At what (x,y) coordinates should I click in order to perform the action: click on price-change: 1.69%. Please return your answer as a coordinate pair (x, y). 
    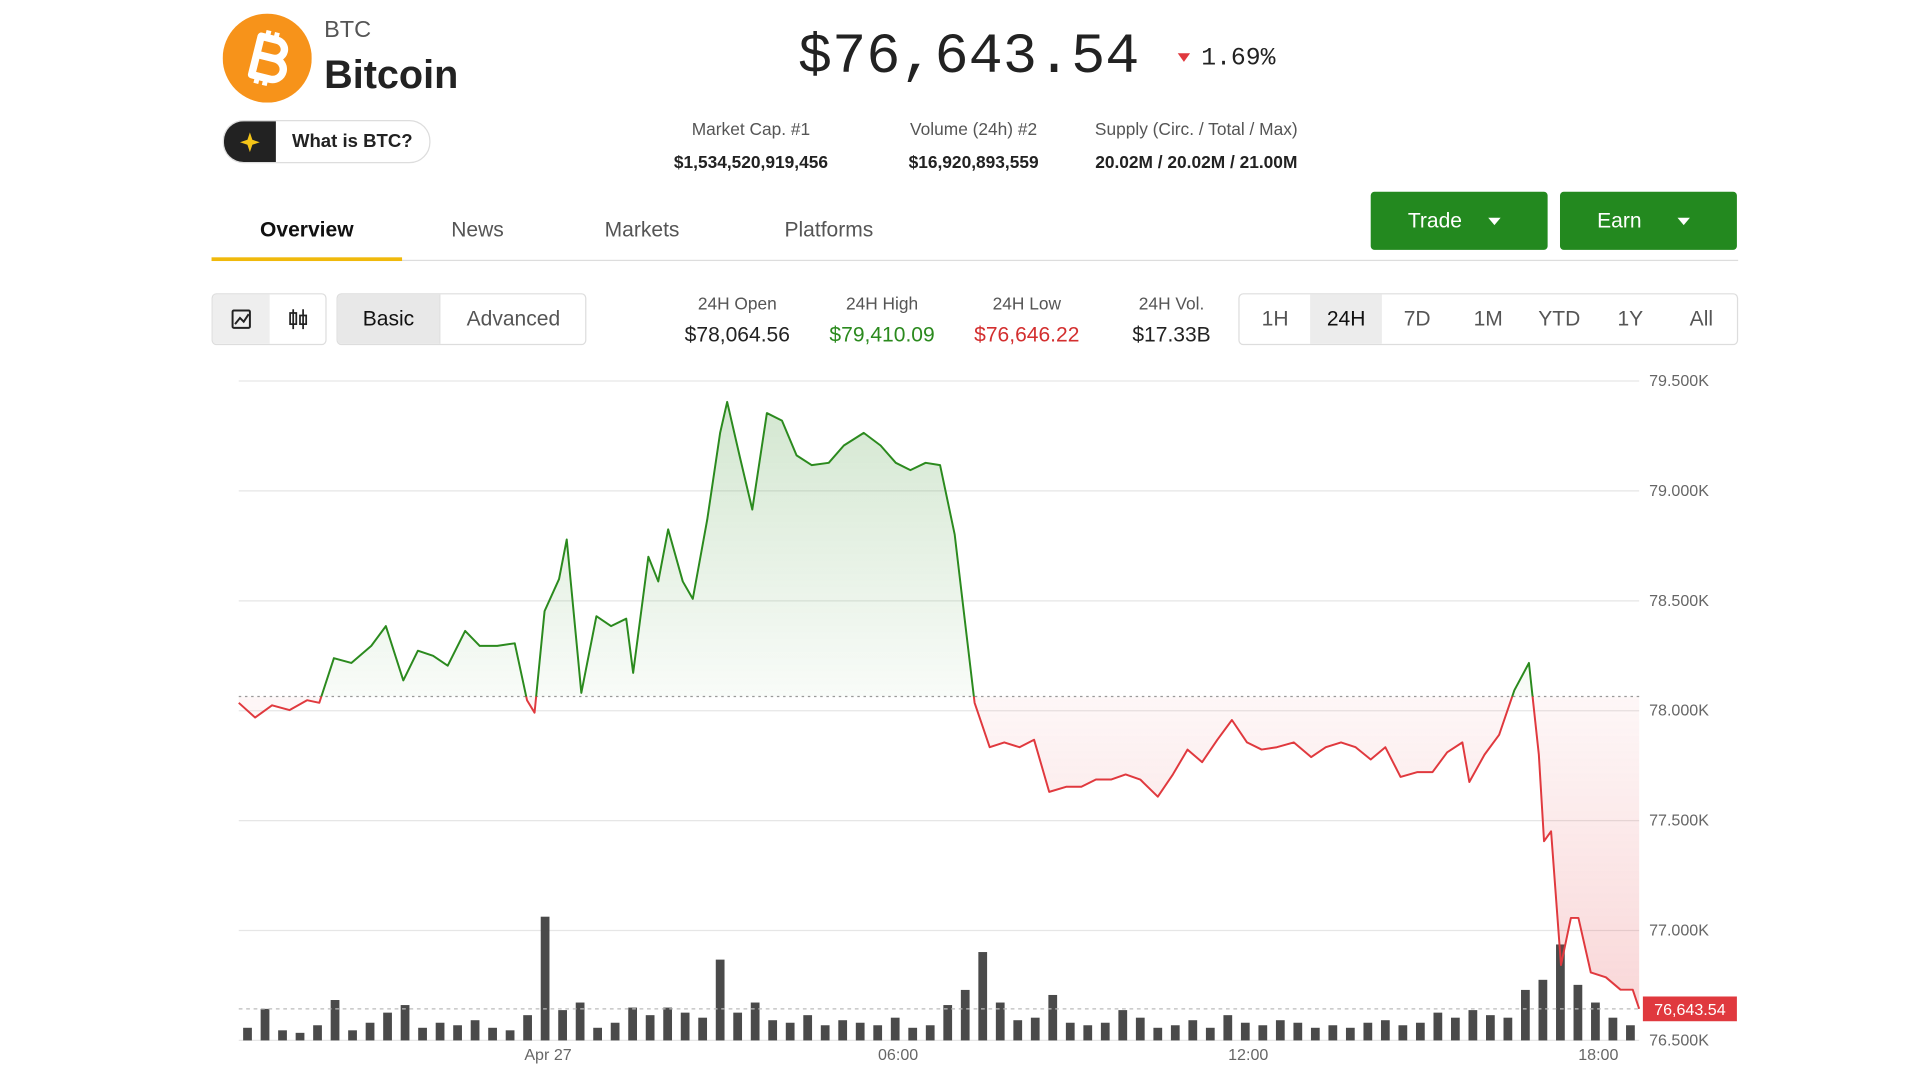
    Looking at the image, I should click on (1238, 58).